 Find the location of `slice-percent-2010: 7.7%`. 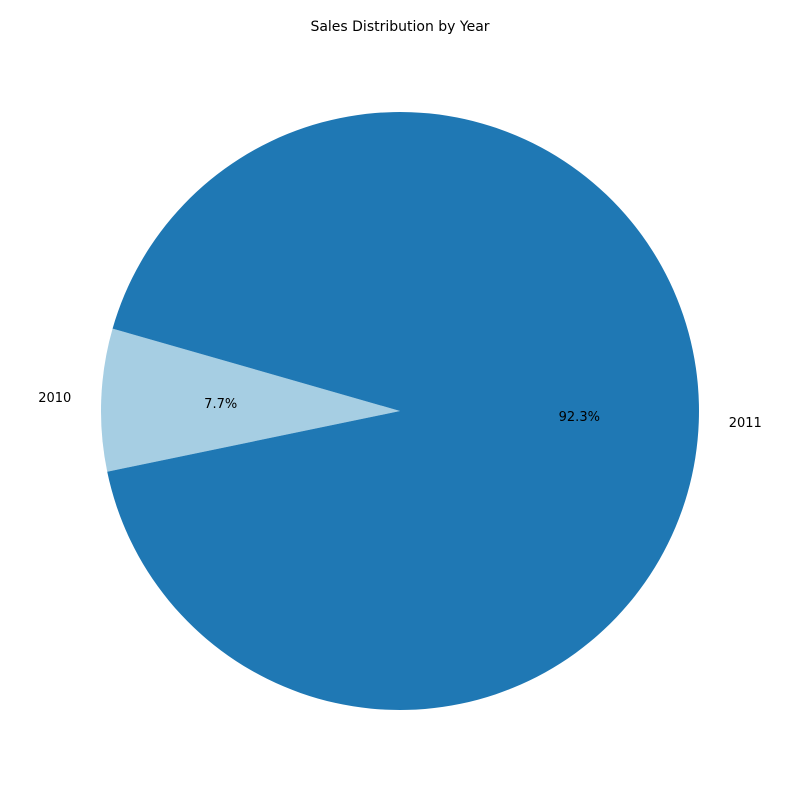

slice-percent-2010: 7.7% is located at coordinates (220, 404).